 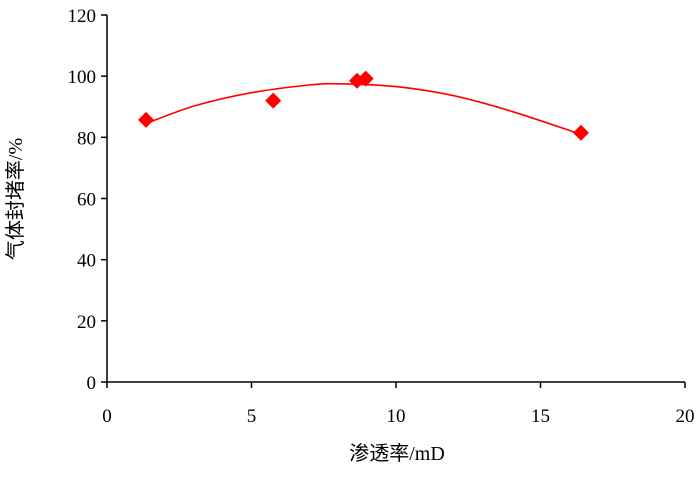 What do you see at coordinates (86, 322) in the screenshot?
I see `y-tick-label: 20` at bounding box center [86, 322].